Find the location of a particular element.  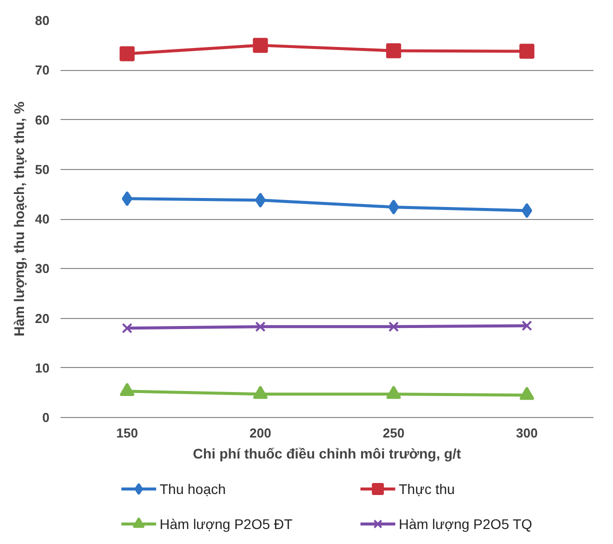

y-tick-label: 50 is located at coordinates (42, 169).